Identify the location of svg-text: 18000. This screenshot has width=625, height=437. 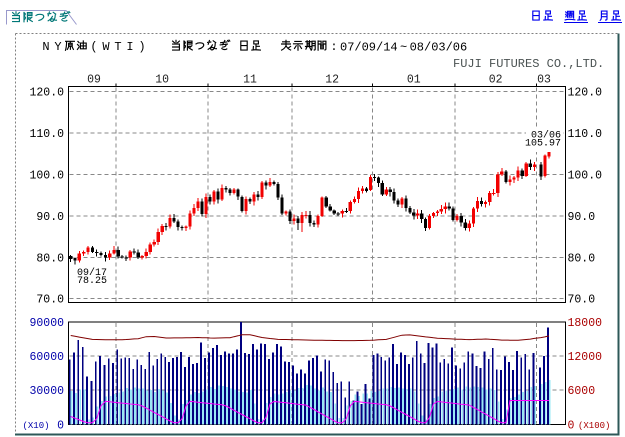
(585, 323).